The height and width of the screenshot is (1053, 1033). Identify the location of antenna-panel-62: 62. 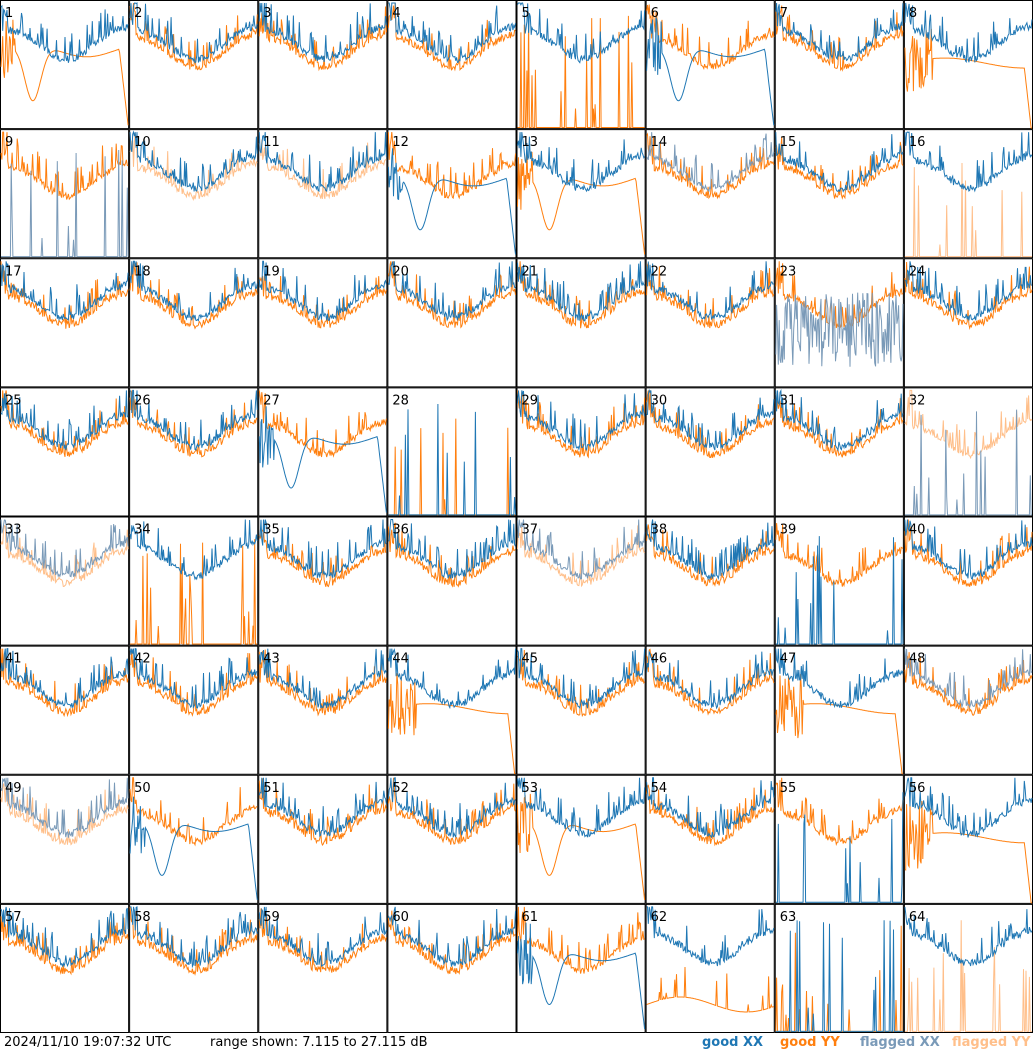
(710, 968).